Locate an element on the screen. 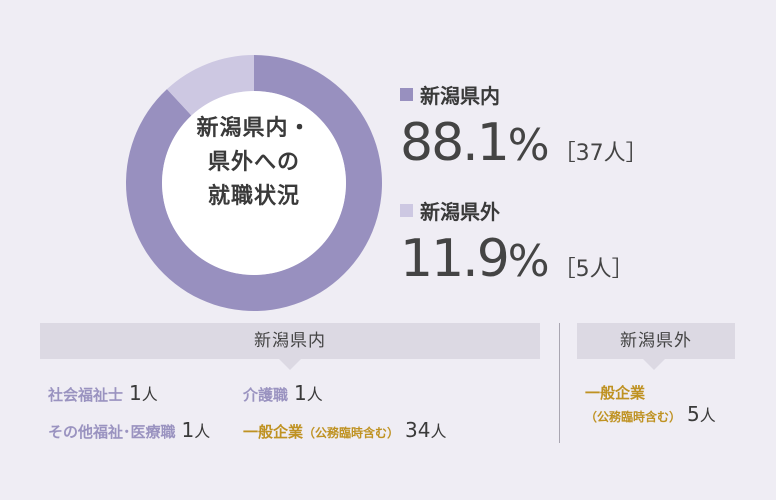  breakdown-item-general-company-outside-label: 一般企業 is located at coordinates (615, 393).